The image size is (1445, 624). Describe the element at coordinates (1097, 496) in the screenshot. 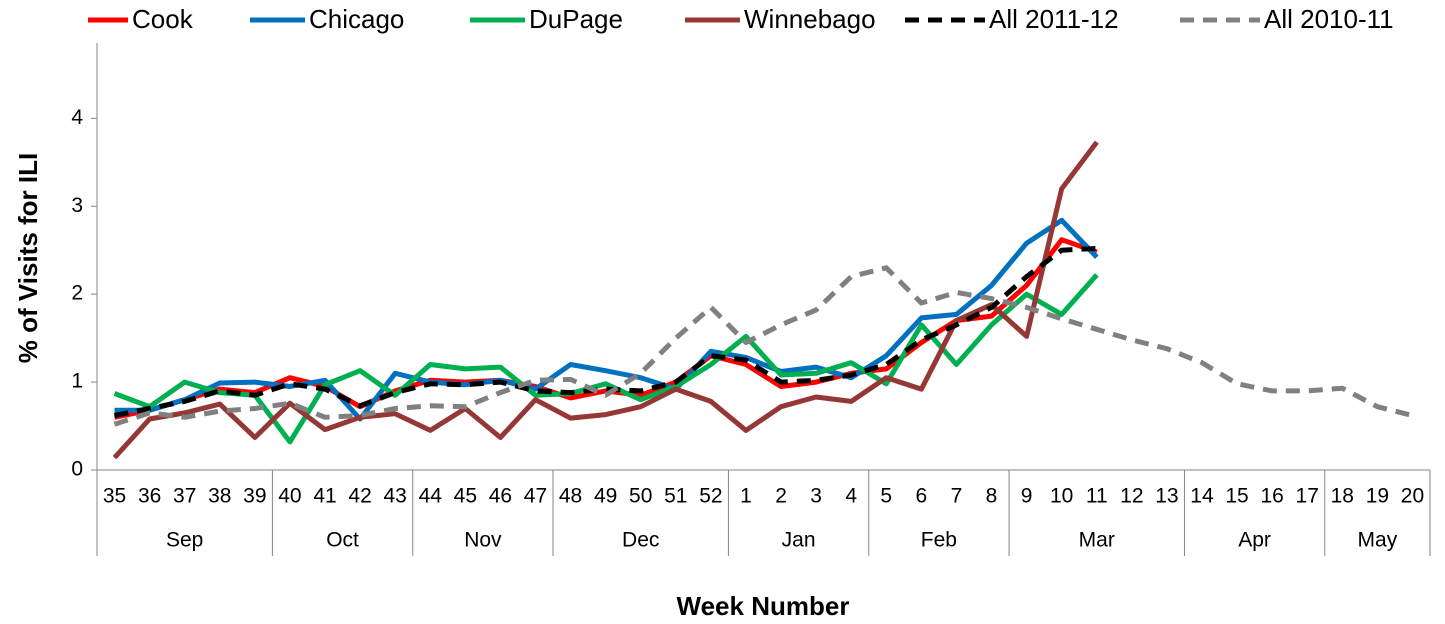

I see `x-tick-label: 11` at that location.